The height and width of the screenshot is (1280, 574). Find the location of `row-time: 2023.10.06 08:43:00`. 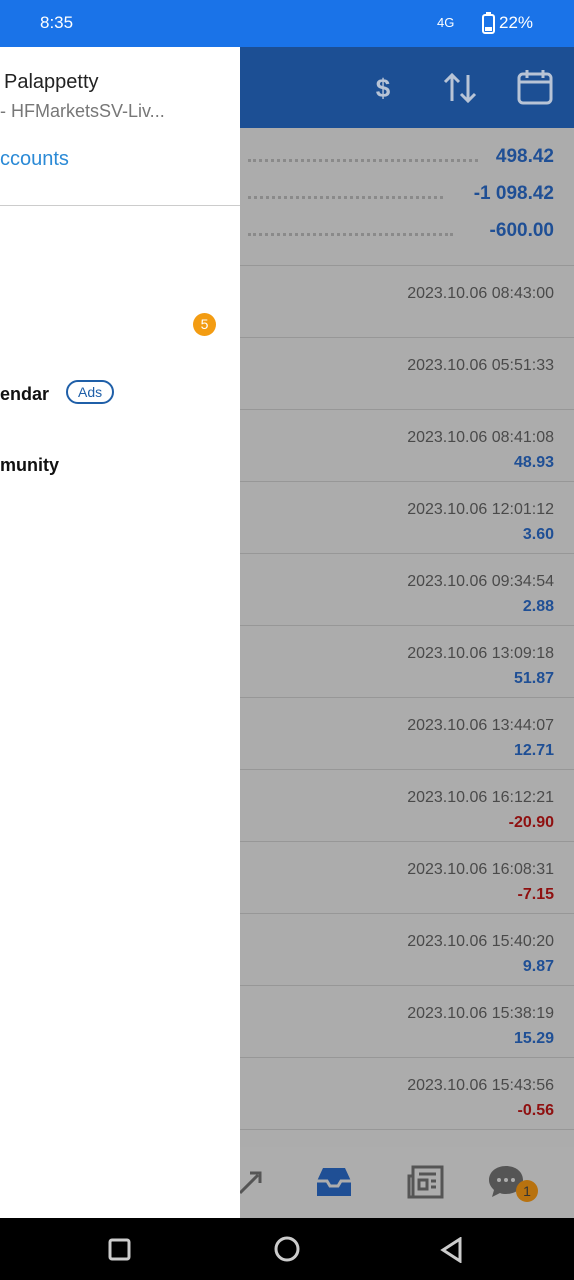

row-time: 2023.10.06 08:43:00 is located at coordinates (480, 293).